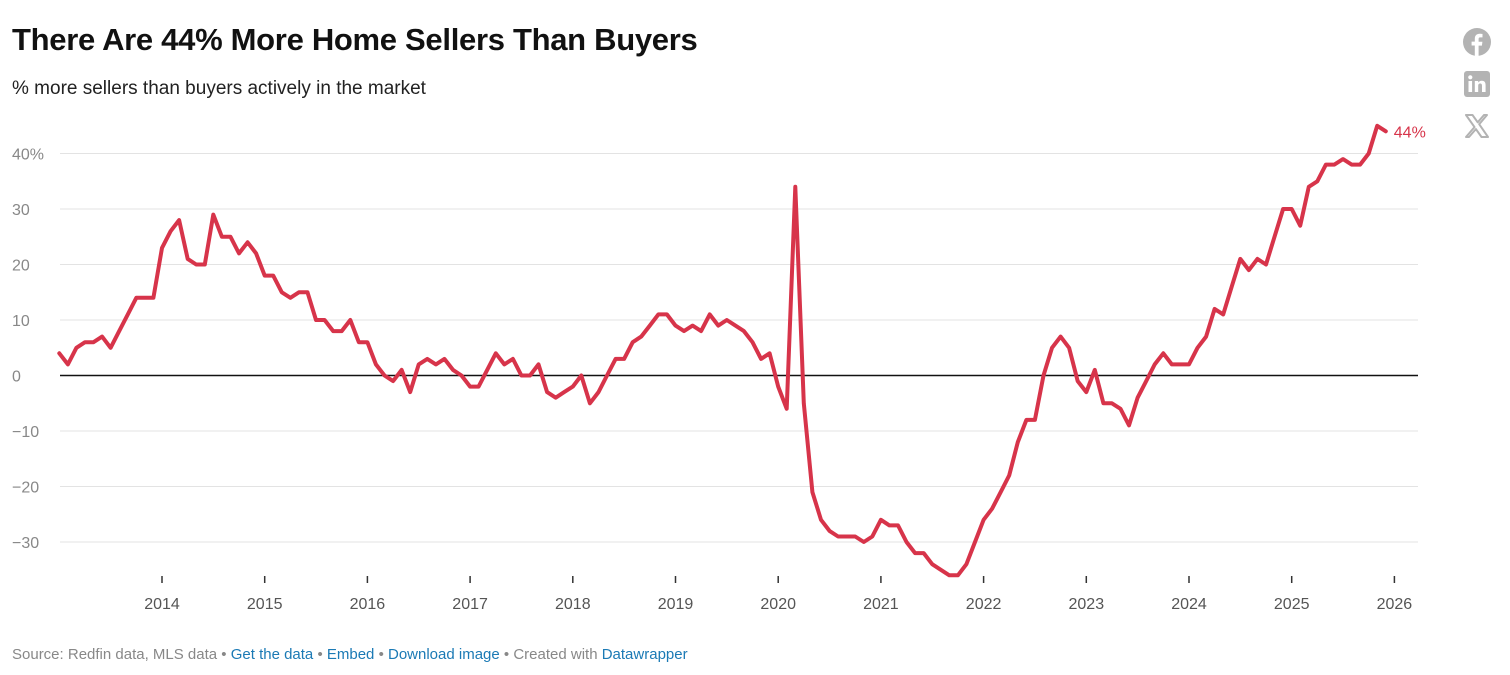  I want to click on y-tick-label: 10, so click(21, 321).